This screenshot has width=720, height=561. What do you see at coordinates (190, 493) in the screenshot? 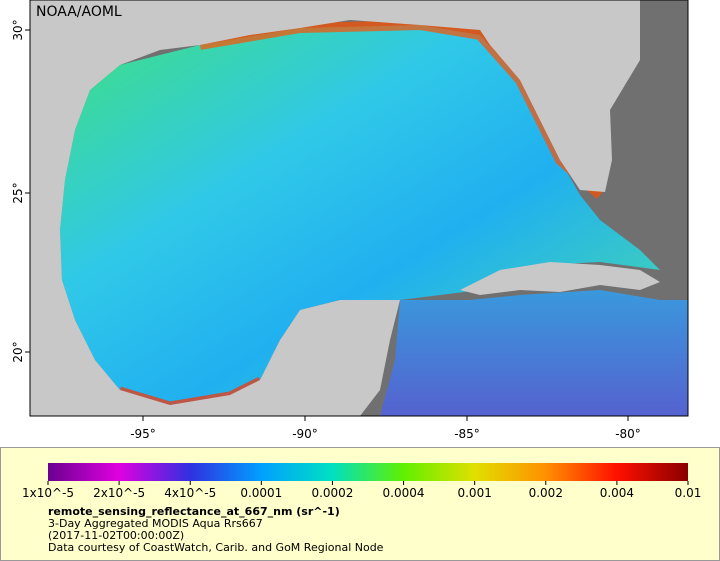
I see `colorbar-label: 4x10^-5` at bounding box center [190, 493].